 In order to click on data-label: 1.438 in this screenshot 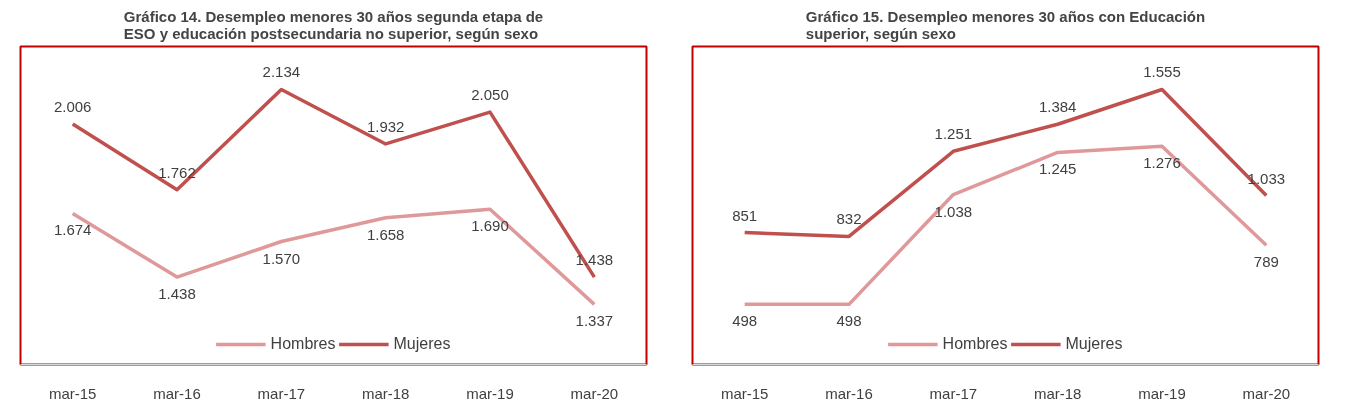, I will do `click(177, 294)`.